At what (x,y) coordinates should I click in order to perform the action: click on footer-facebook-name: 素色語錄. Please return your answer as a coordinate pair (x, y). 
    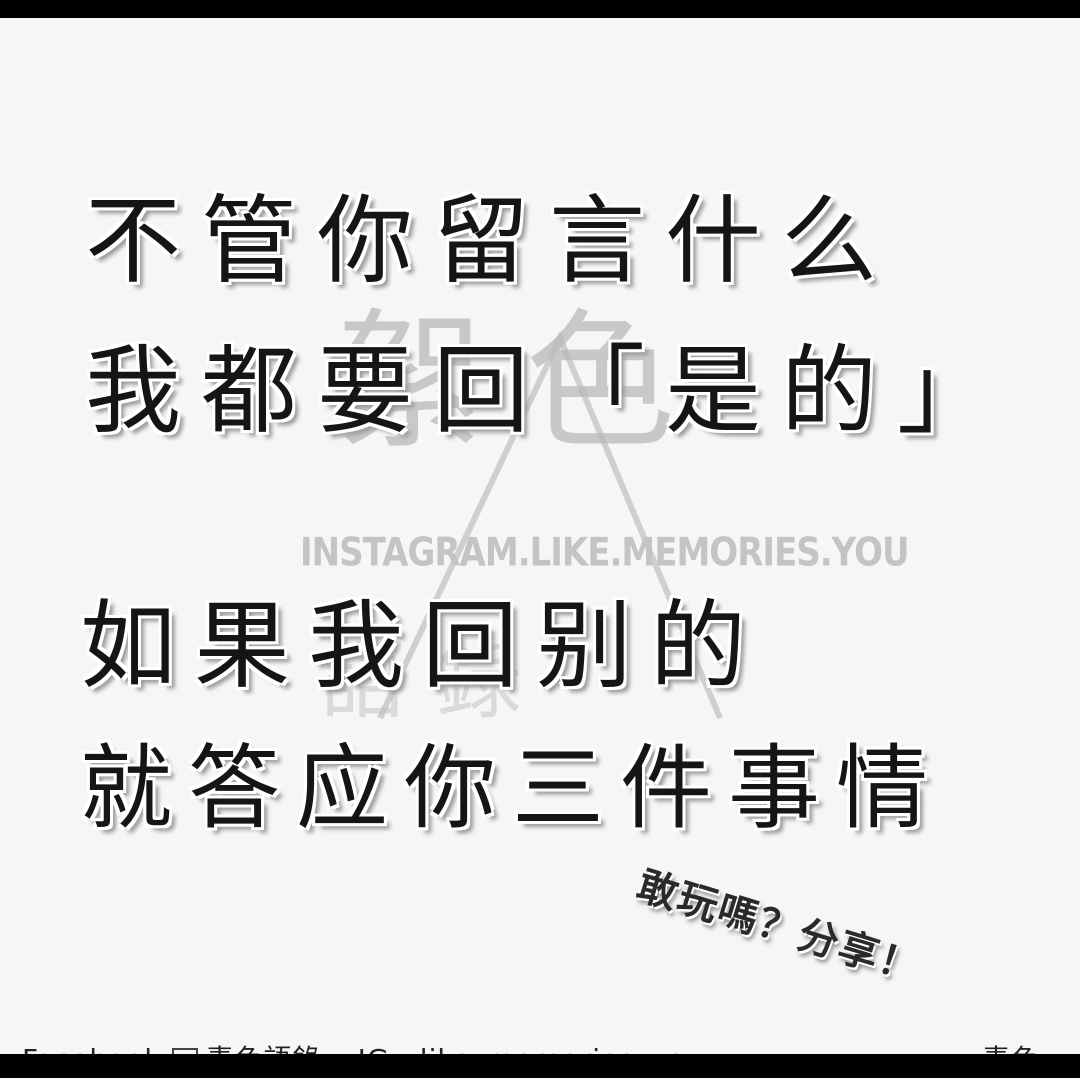
    Looking at the image, I should click on (264, 1048).